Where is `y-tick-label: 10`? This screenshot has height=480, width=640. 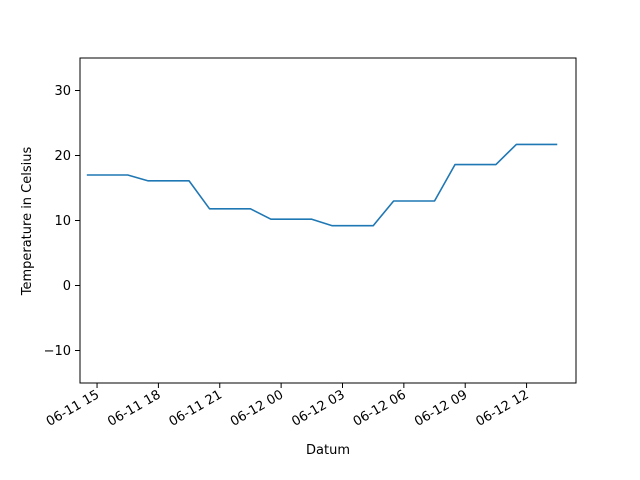 y-tick-label: 10 is located at coordinates (62, 221).